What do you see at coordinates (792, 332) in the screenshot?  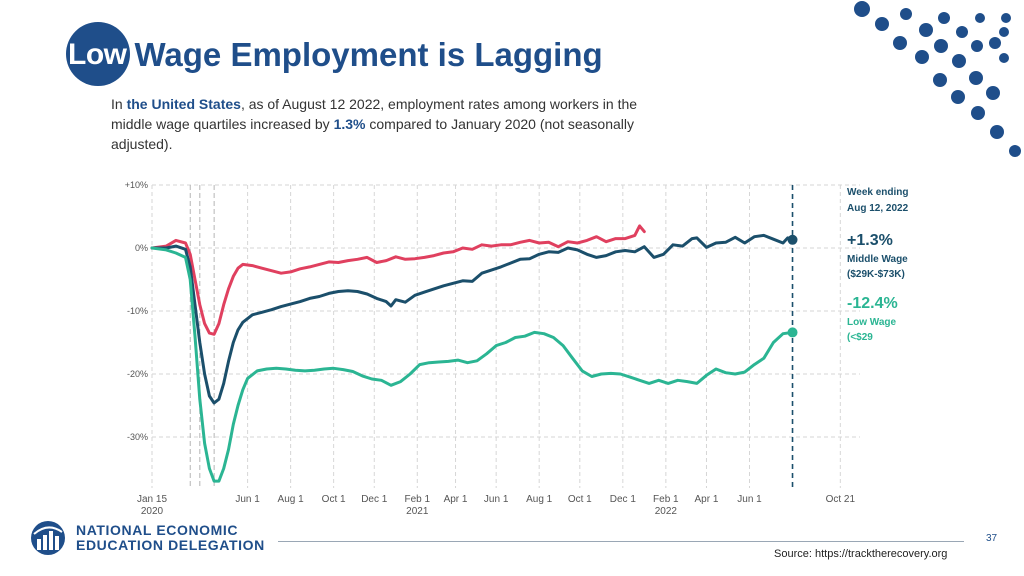 I see `end-marker-low-wage` at bounding box center [792, 332].